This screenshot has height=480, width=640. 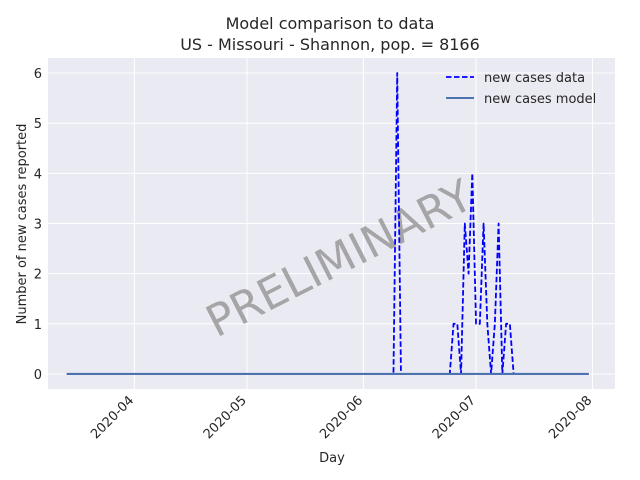 I want to click on y-tick-label: 2, so click(x=38, y=275).